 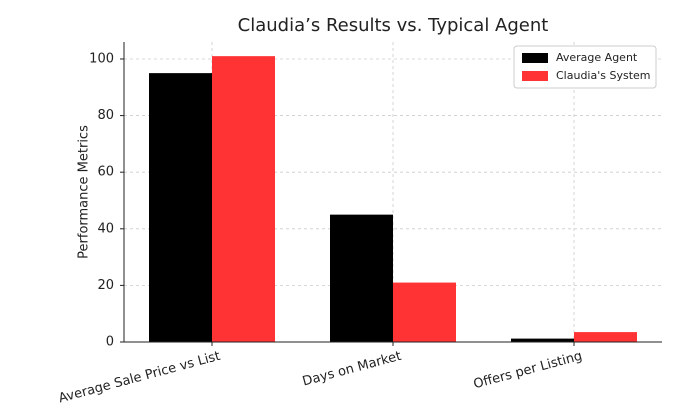 I want to click on y-tick-label: 40, so click(x=105, y=228).